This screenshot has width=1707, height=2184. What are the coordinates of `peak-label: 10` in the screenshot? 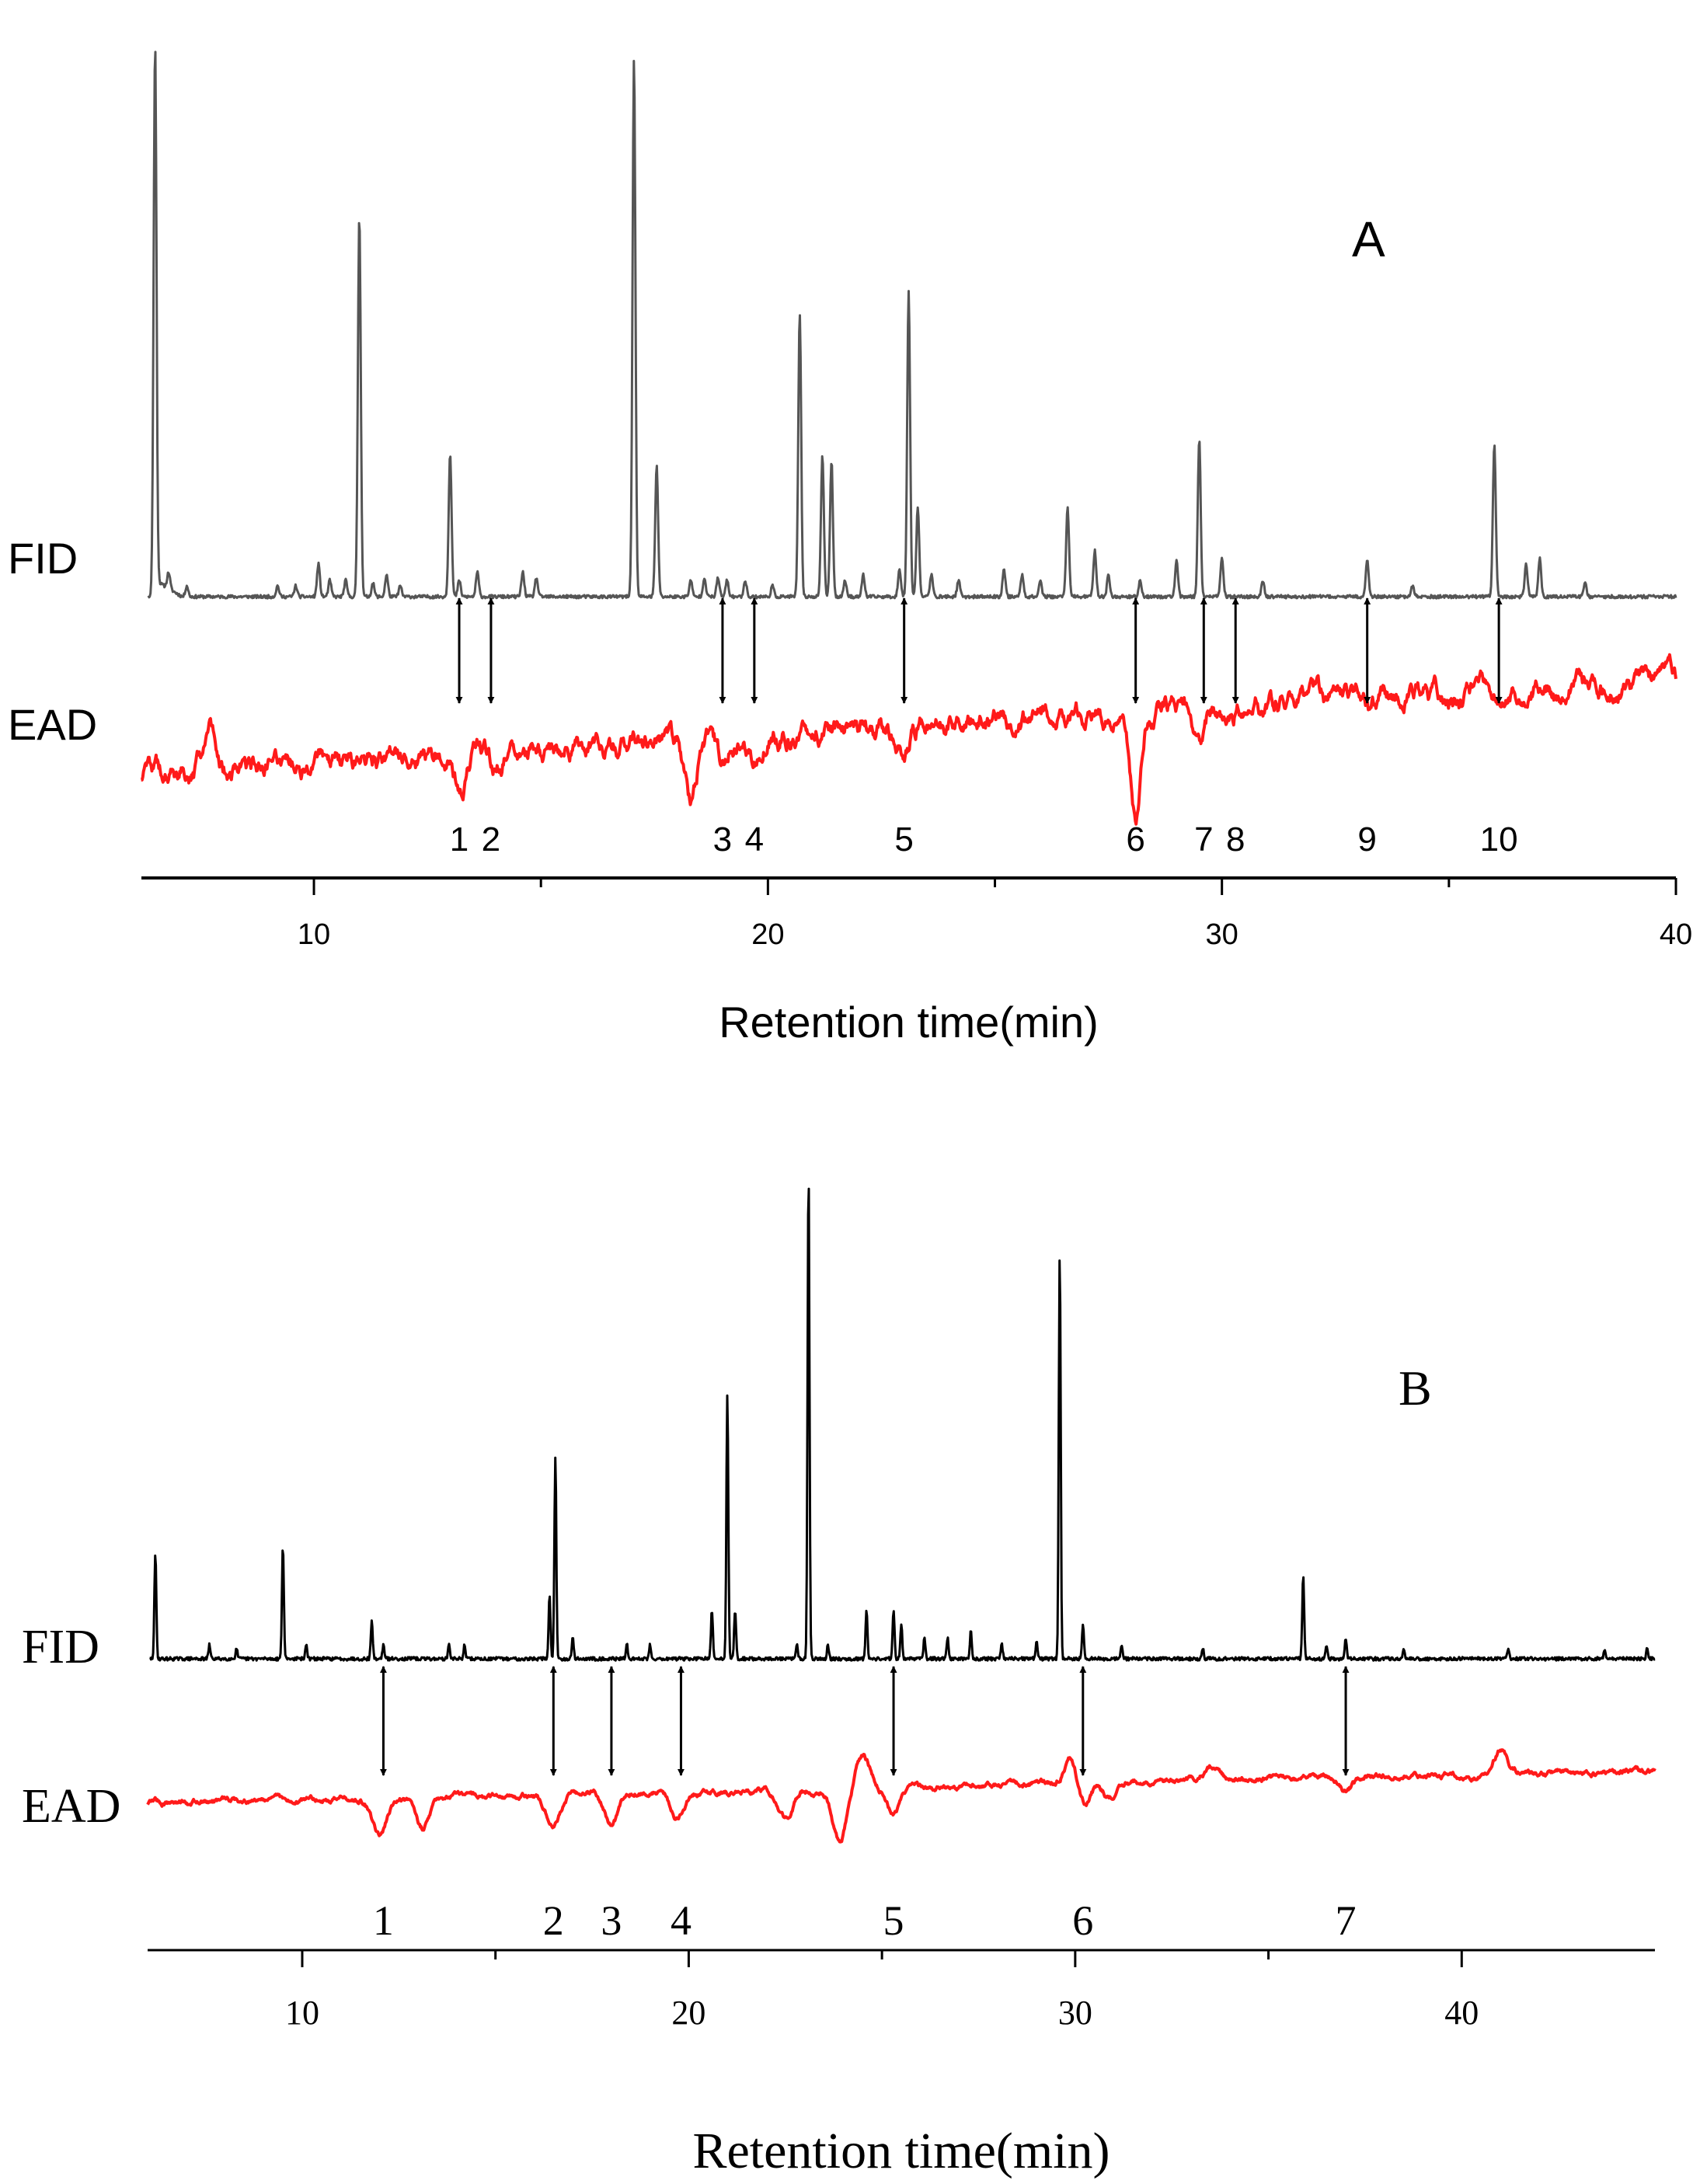 It's located at (1499, 840).